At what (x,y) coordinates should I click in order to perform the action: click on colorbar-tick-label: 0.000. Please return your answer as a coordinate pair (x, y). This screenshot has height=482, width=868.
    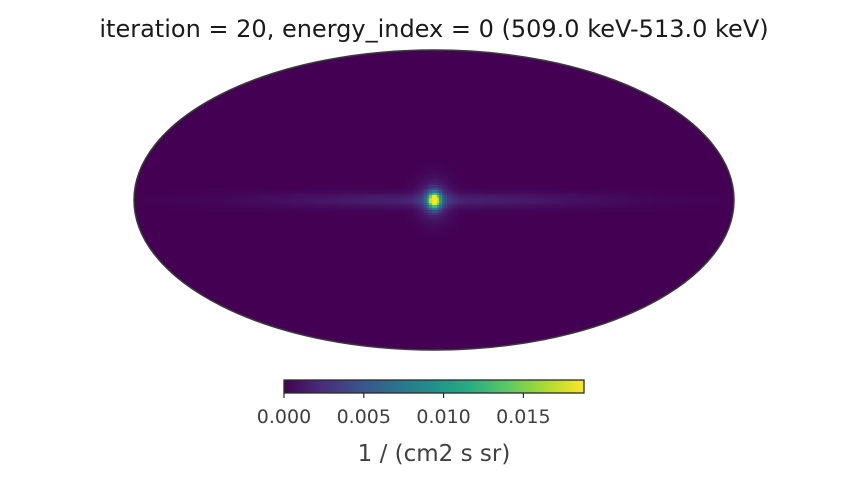
    Looking at the image, I should click on (284, 417).